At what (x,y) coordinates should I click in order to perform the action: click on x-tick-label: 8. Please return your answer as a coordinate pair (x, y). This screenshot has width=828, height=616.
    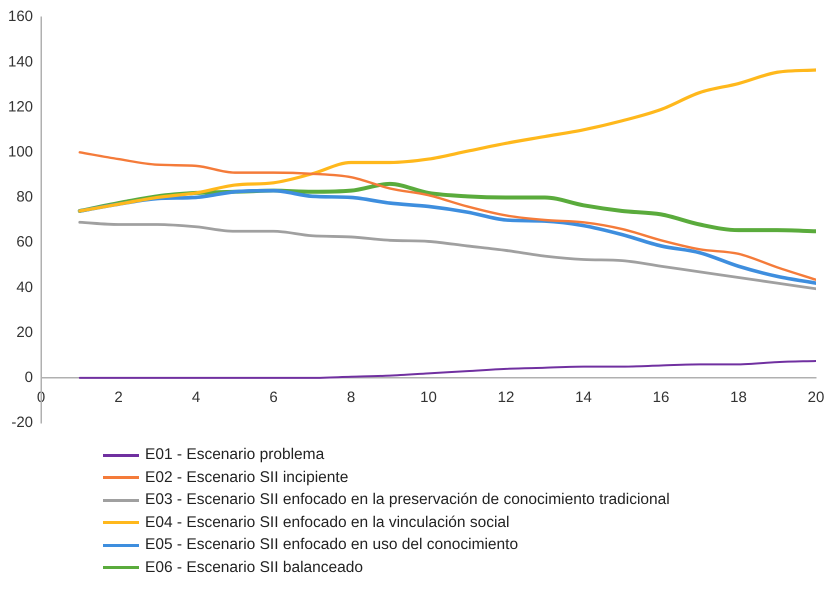
    Looking at the image, I should click on (351, 397).